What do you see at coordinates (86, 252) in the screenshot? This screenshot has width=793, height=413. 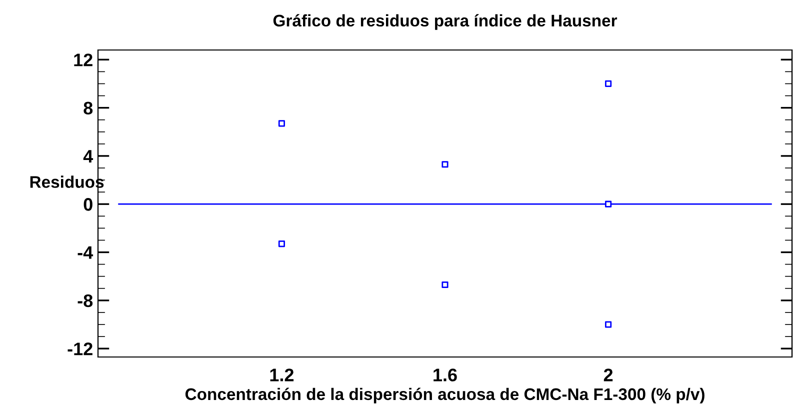 I see `y-tick-label: -4` at bounding box center [86, 252].